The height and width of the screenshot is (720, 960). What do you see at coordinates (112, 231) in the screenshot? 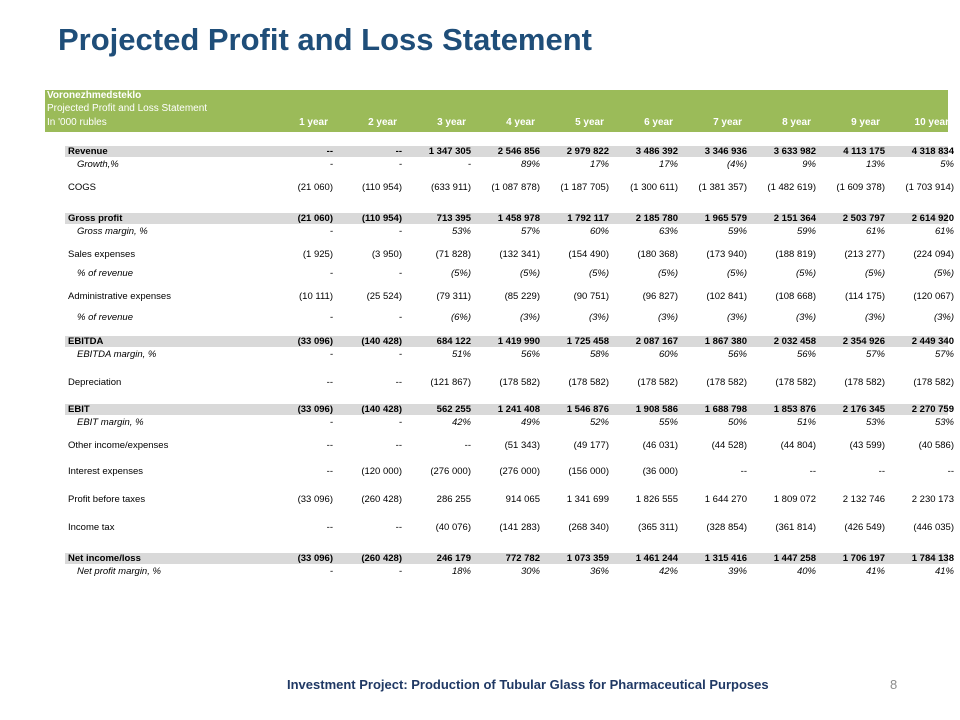
I see `row-label: Gross margin, %` at bounding box center [112, 231].